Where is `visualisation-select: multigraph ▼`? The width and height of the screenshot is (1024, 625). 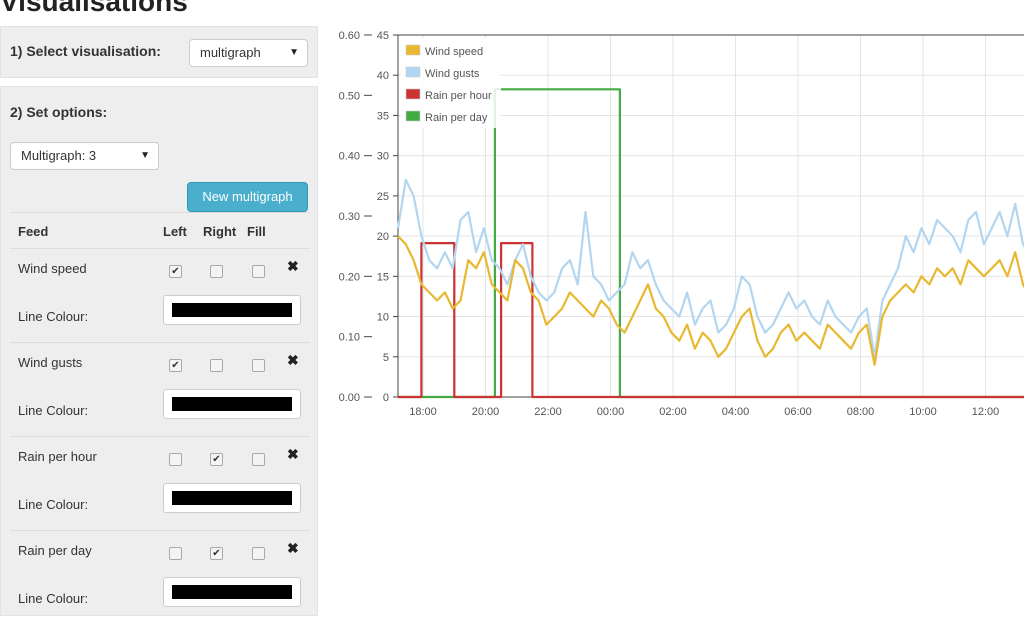 visualisation-select: multigraph ▼ is located at coordinates (248, 53).